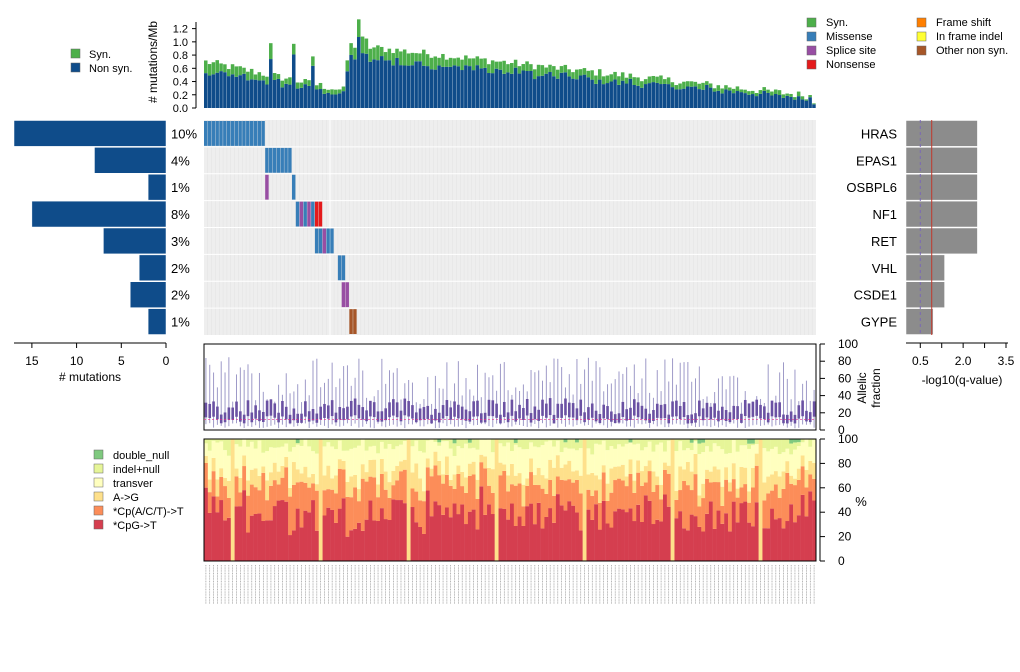 The width and height of the screenshot is (1020, 672). What do you see at coordinates (510, 500) in the screenshot?
I see `spectrum-bars` at bounding box center [510, 500].